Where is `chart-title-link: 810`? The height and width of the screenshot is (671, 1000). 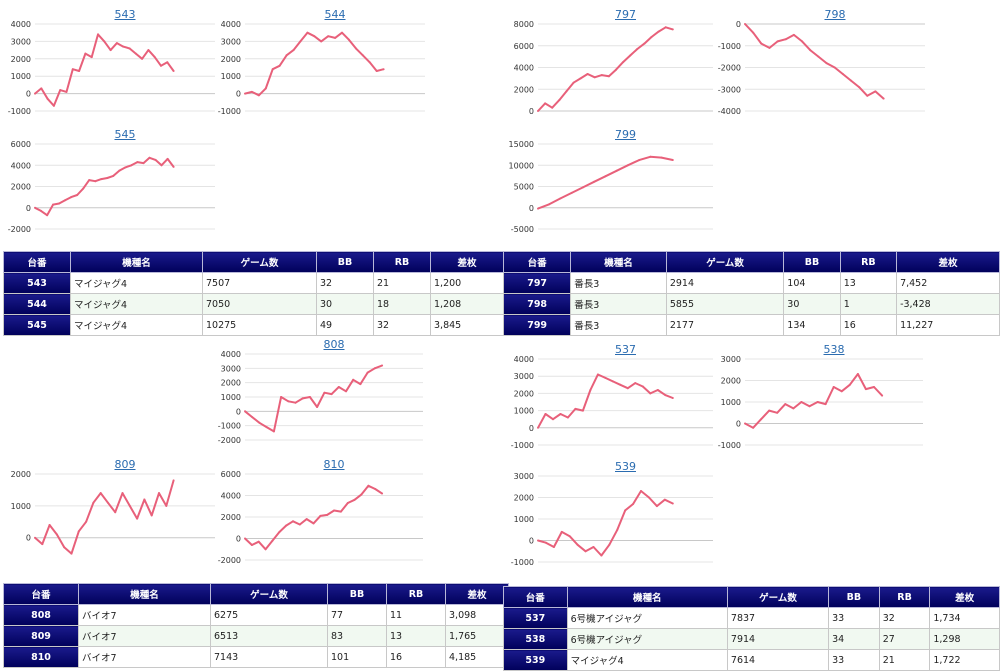
chart-title-link: 810 is located at coordinates (334, 464).